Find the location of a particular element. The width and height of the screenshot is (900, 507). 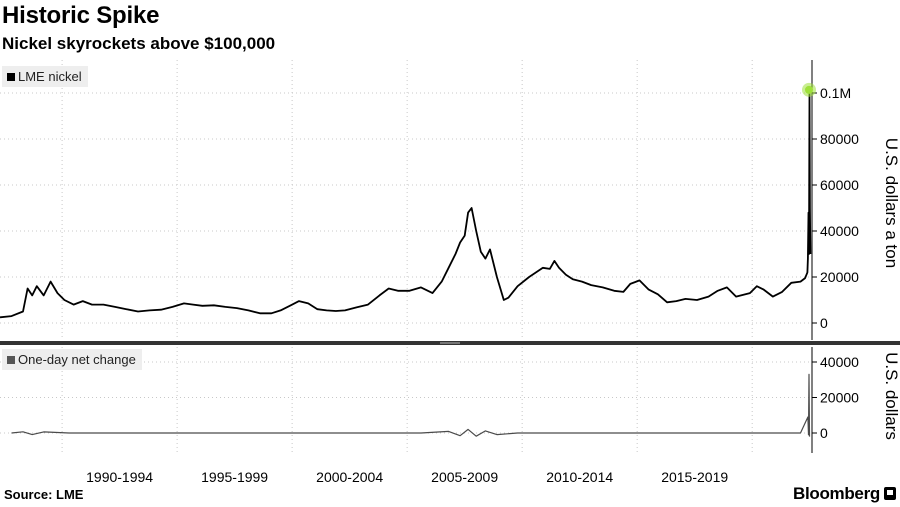

series-line-one-day-change is located at coordinates (411, 405).